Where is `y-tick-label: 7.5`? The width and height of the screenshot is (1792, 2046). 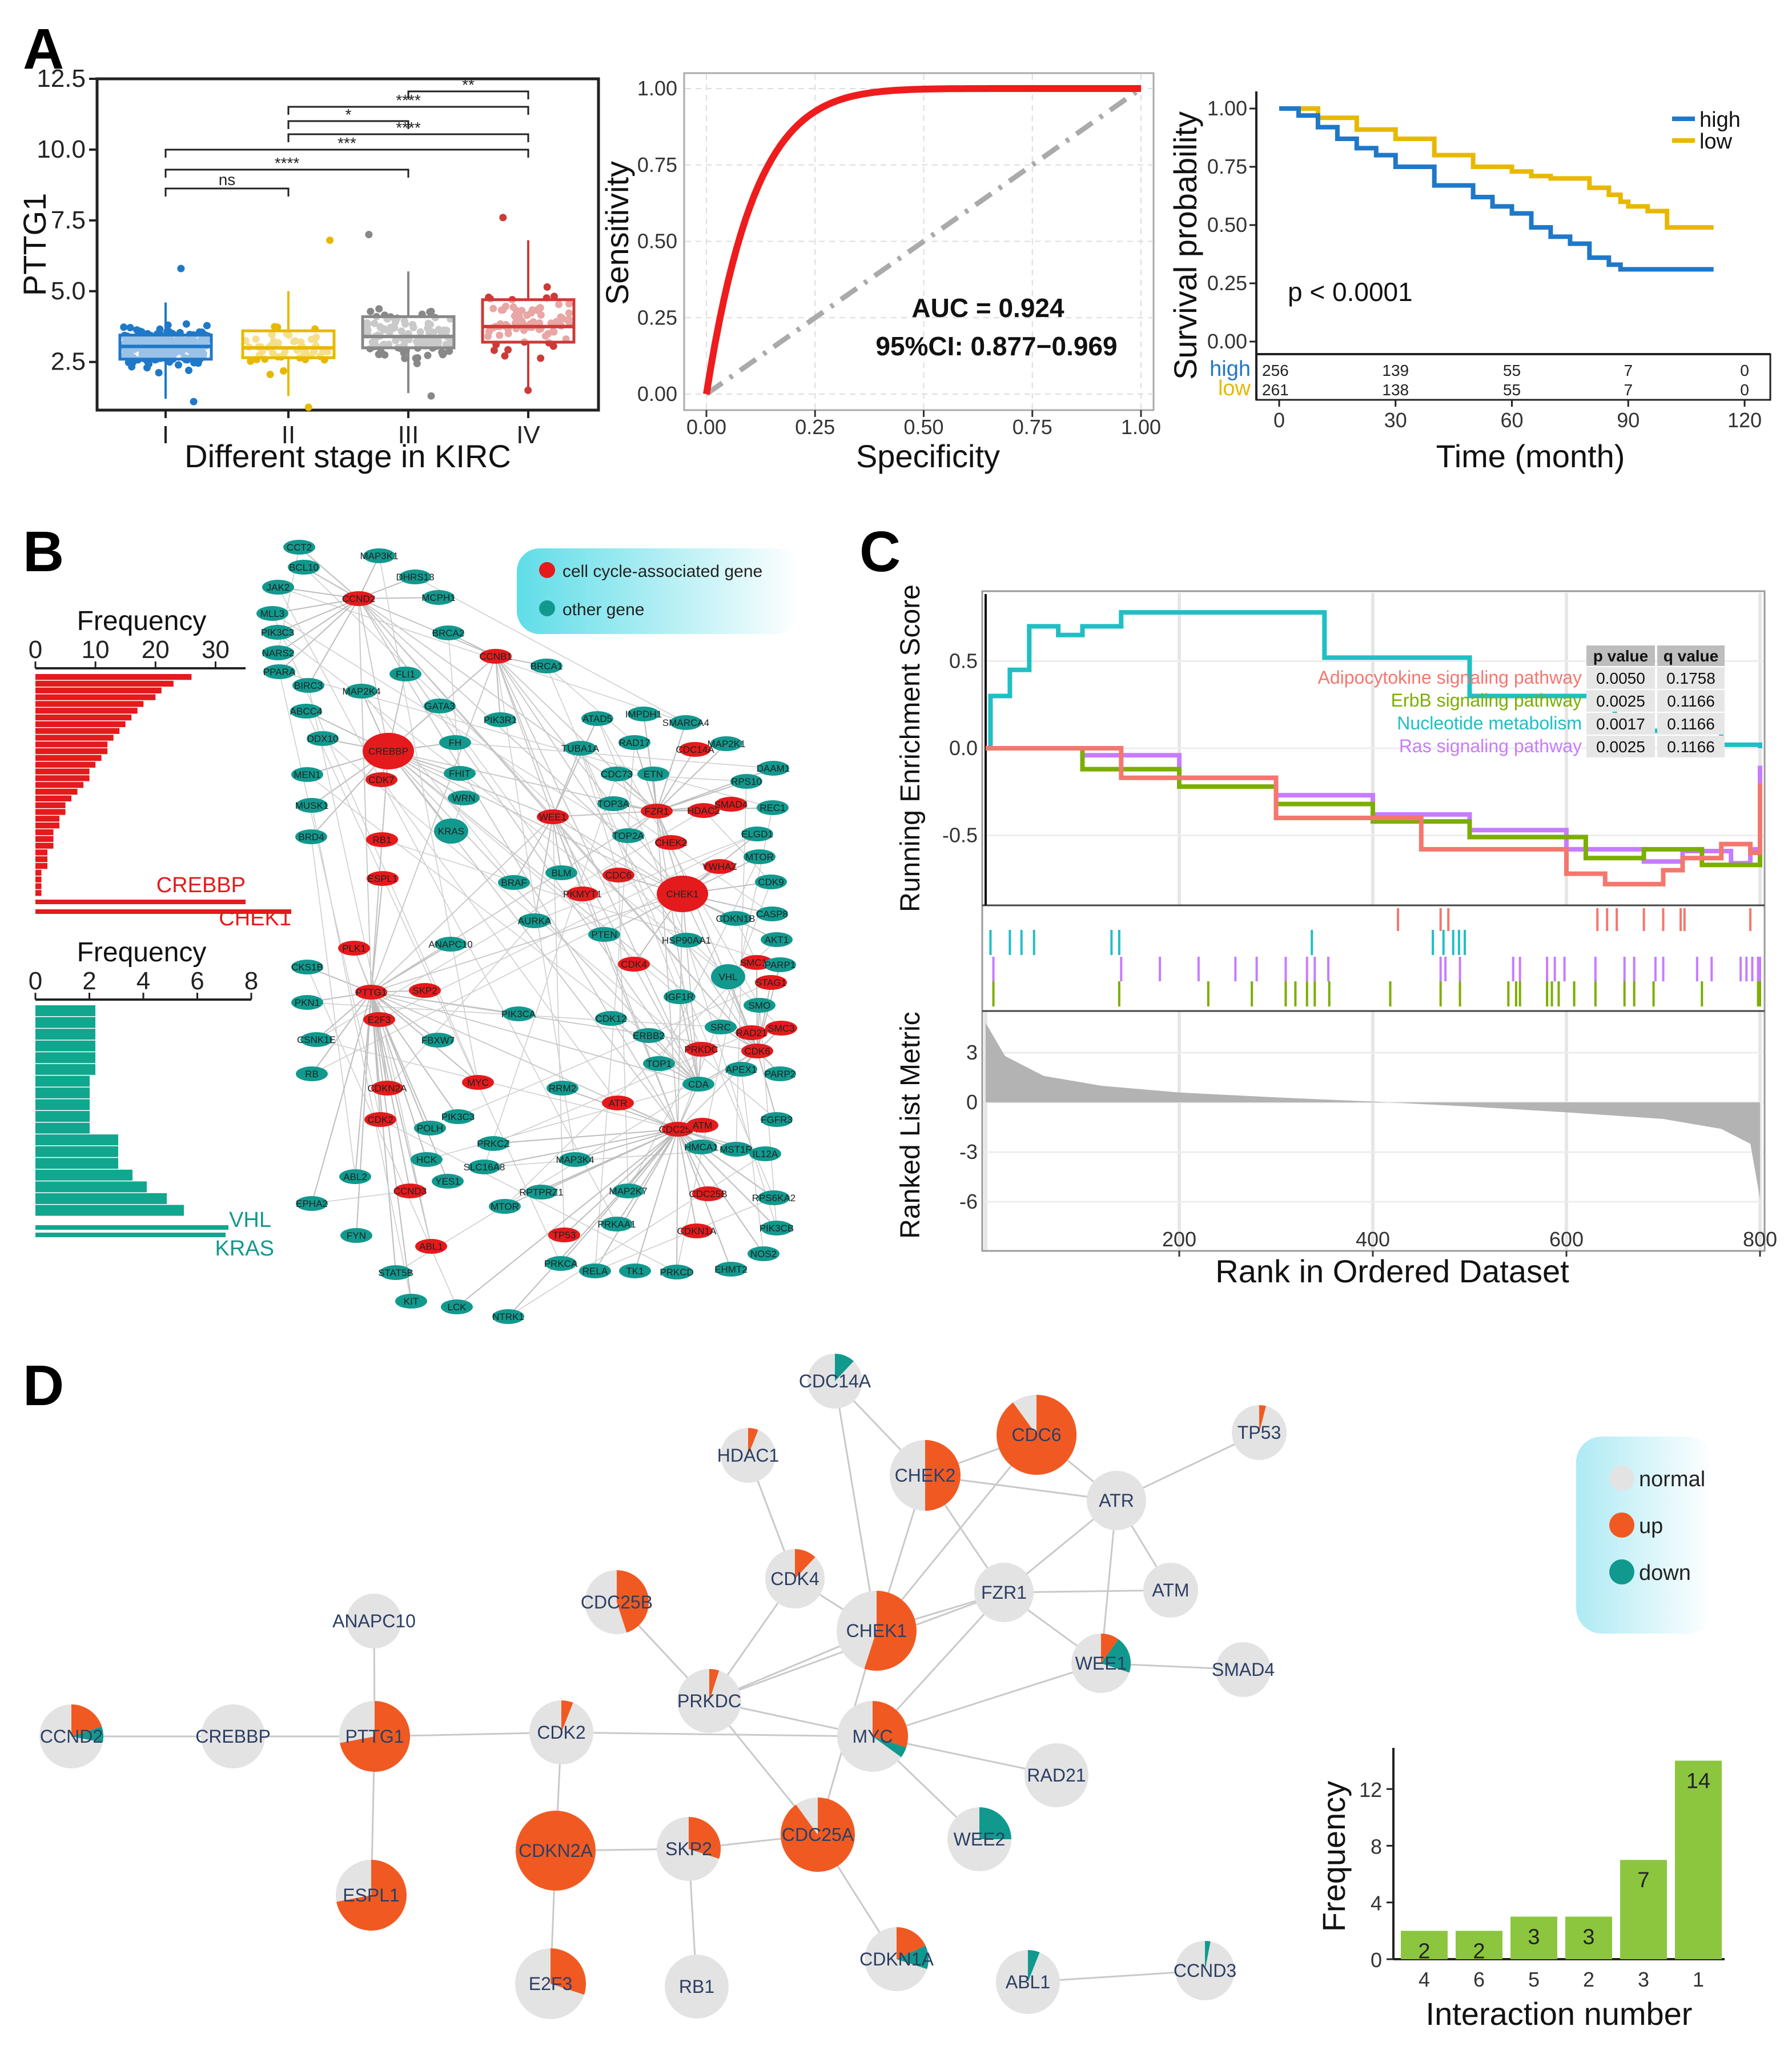 y-tick-label: 7.5 is located at coordinates (68, 220).